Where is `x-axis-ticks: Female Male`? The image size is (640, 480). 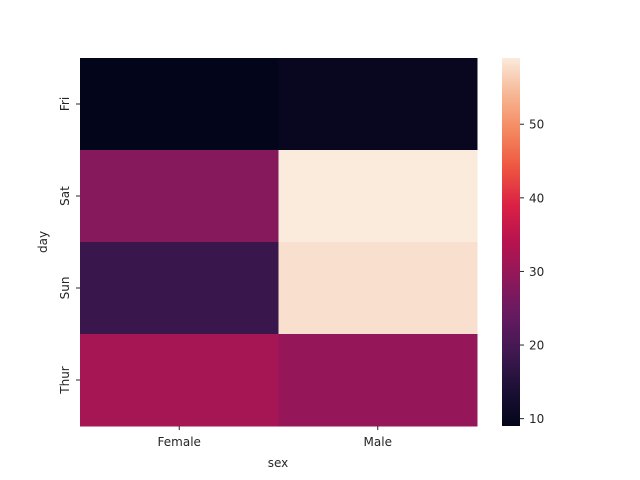 x-axis-ticks: Female Male is located at coordinates (275, 437).